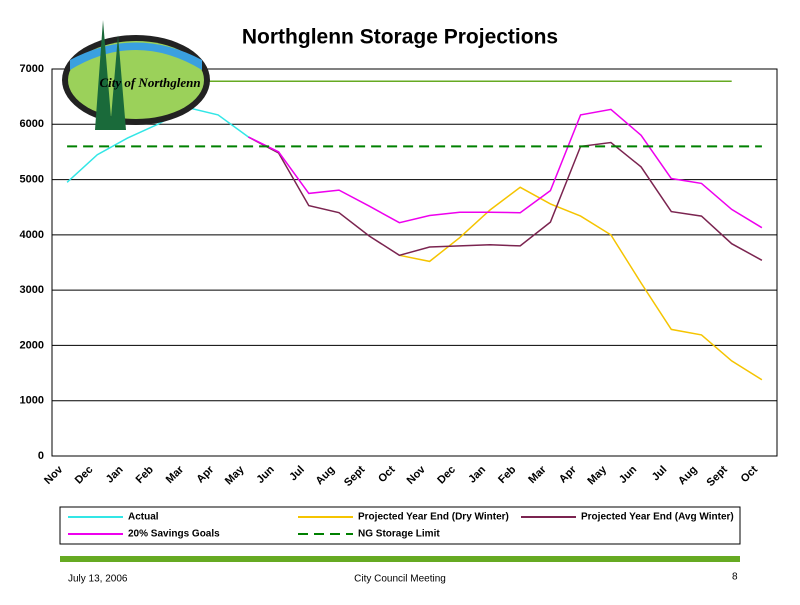 This screenshot has height=605, width=800. I want to click on legend-label: Projected Year End (Dry Winter), so click(433, 517).